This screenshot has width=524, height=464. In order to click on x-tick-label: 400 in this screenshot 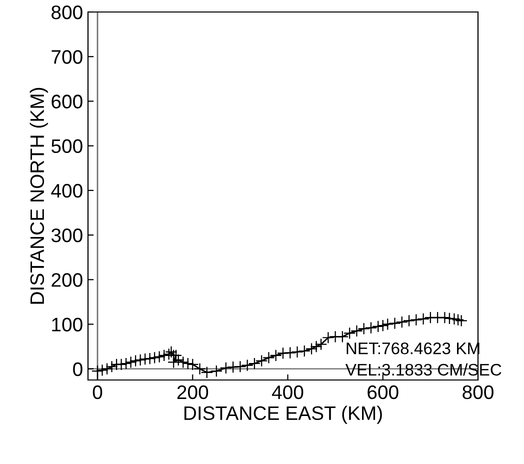, I will do `click(288, 392)`.